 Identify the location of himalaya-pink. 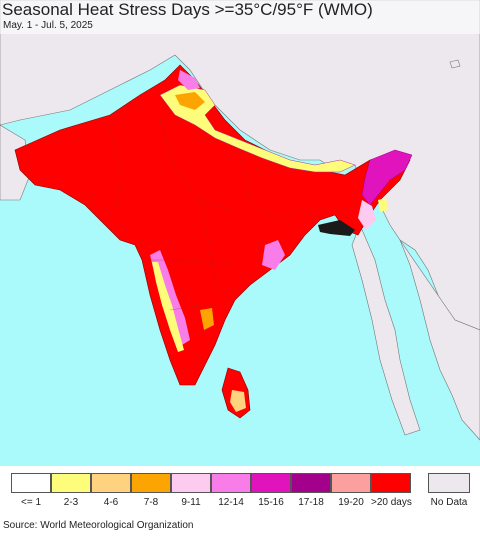
(189, 80).